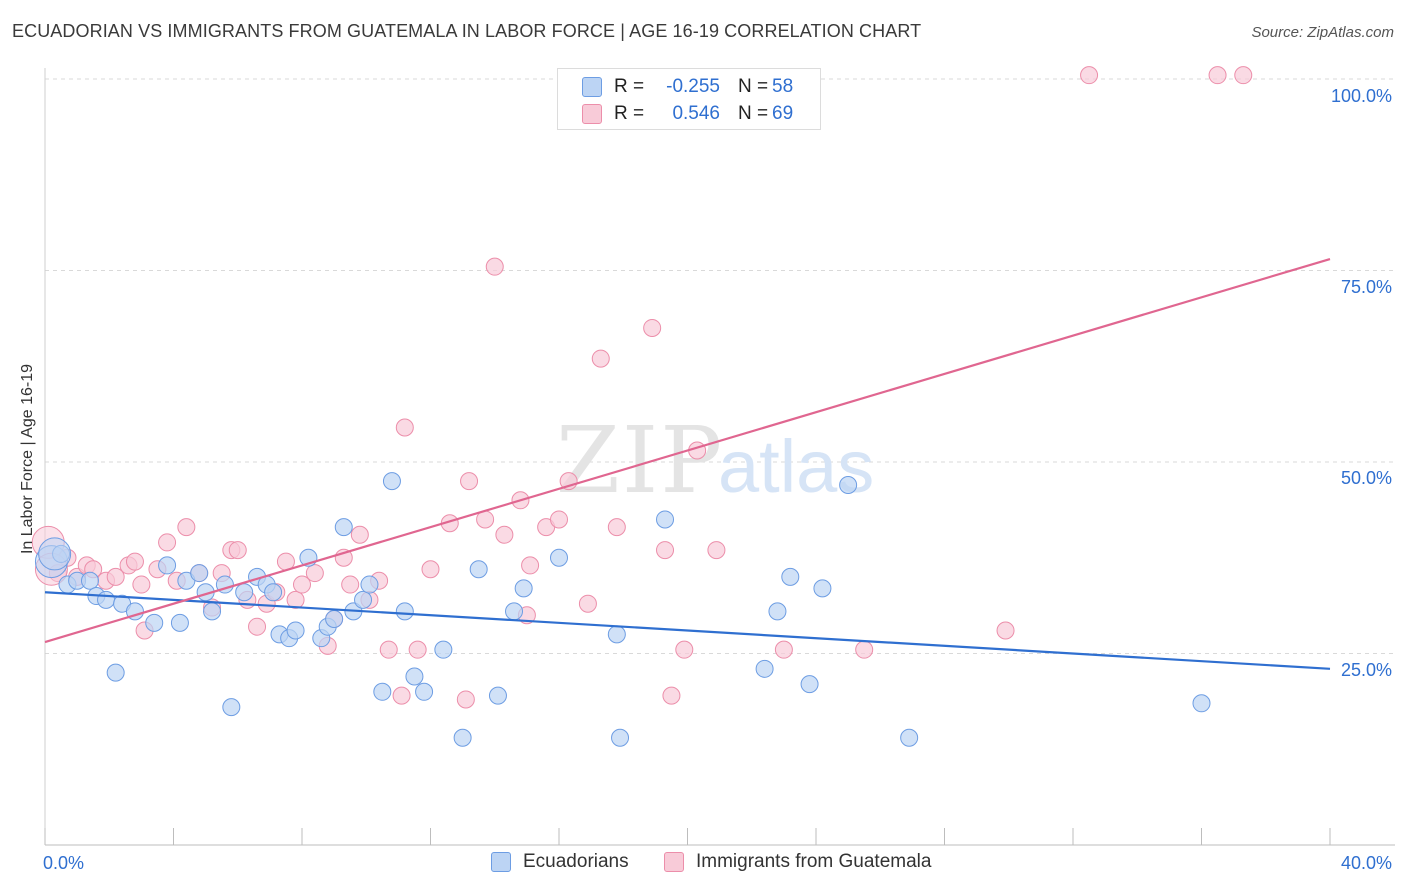  I want to click on watermark: ZIP atlas, so click(715, 460).